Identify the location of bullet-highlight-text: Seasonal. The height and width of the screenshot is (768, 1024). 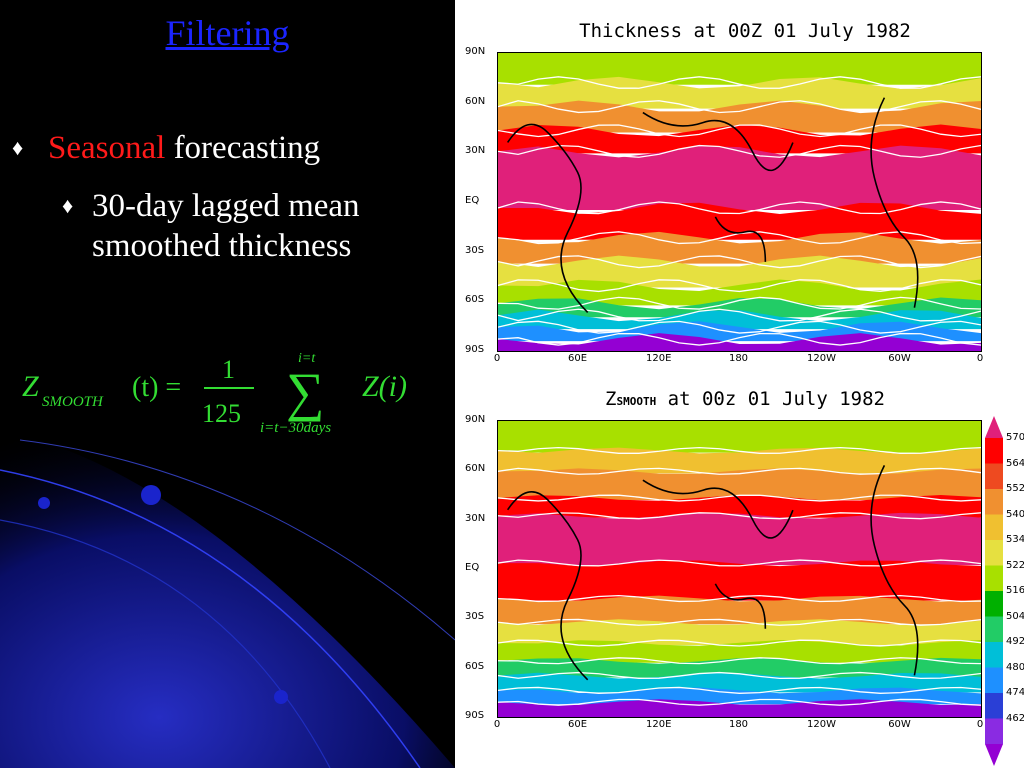
(107, 148).